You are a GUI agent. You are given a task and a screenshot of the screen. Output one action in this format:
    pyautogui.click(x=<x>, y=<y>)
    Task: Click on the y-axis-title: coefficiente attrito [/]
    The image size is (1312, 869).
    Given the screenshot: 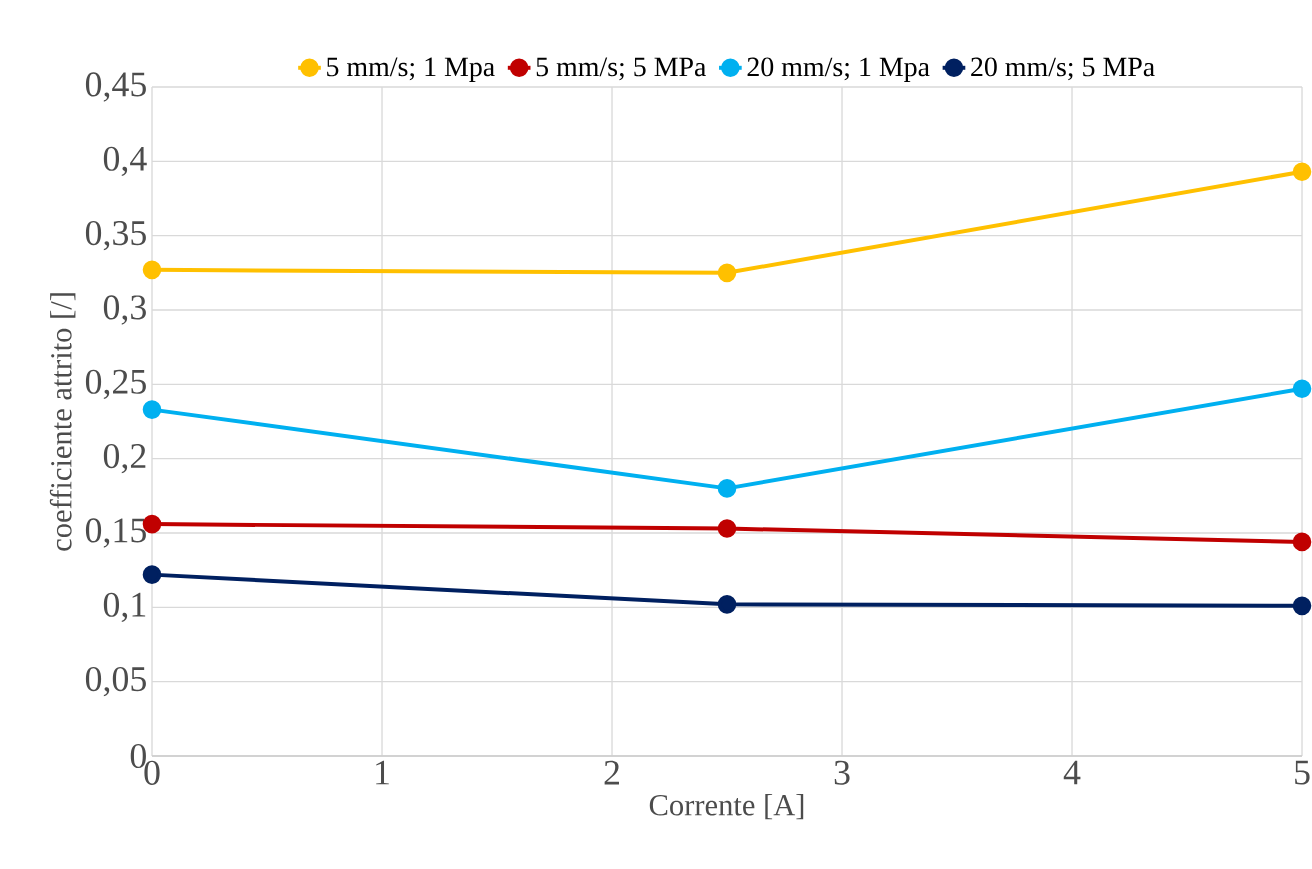 What is the action you would take?
    pyautogui.click(x=62, y=422)
    